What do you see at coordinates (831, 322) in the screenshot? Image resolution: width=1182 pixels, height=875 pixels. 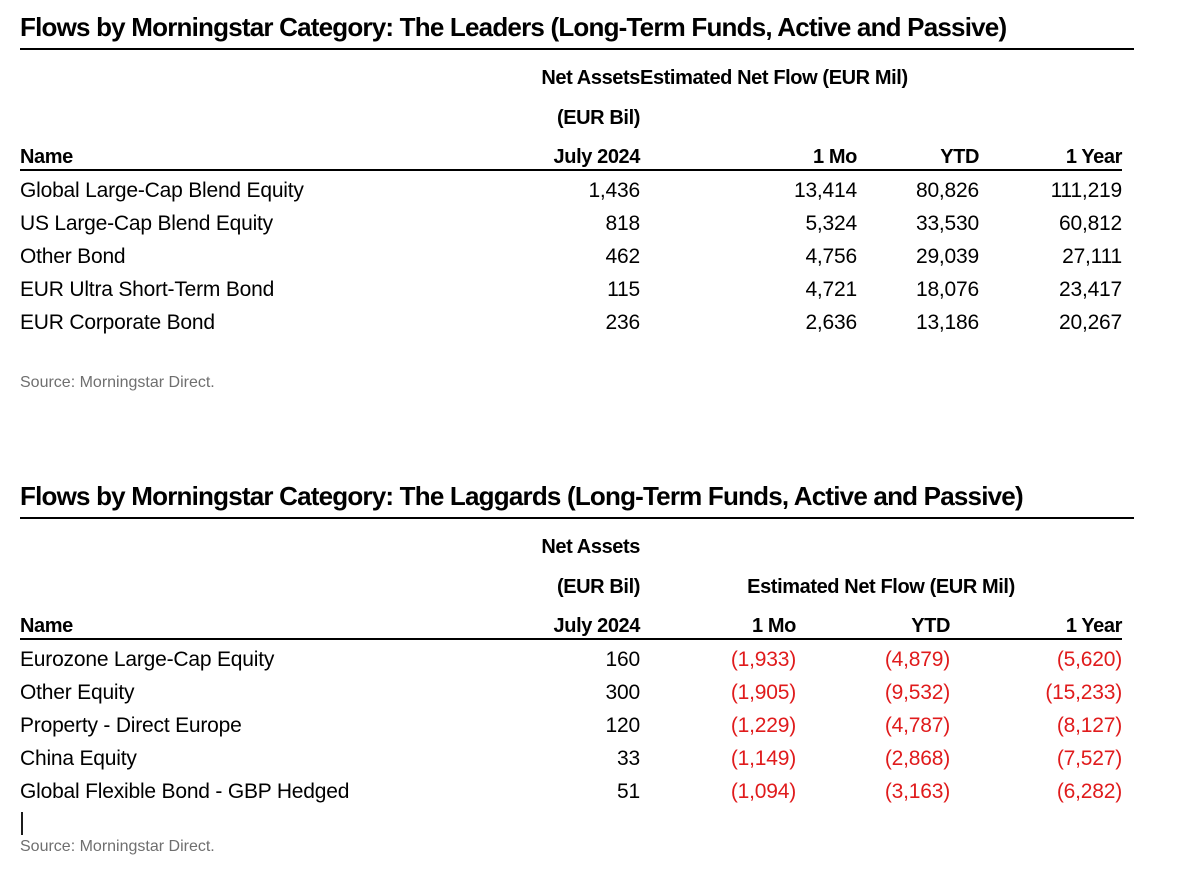 I see `value-cell: 2,636` at bounding box center [831, 322].